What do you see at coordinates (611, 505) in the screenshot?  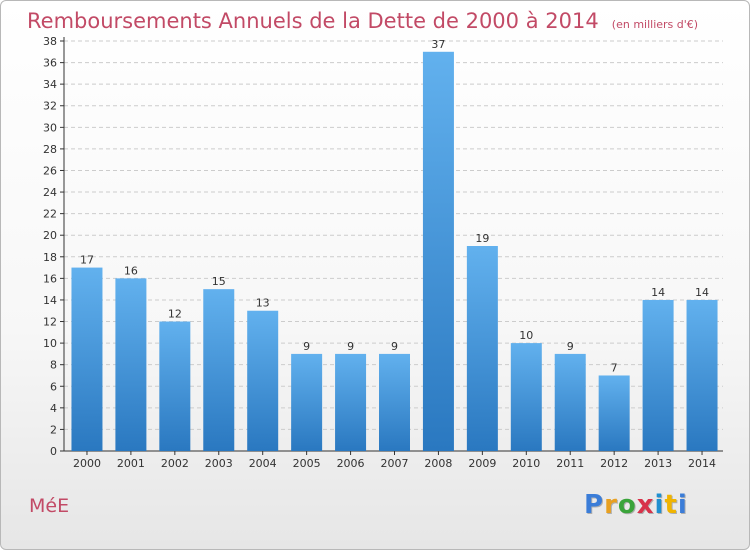 I see `logo-letter: r` at bounding box center [611, 505].